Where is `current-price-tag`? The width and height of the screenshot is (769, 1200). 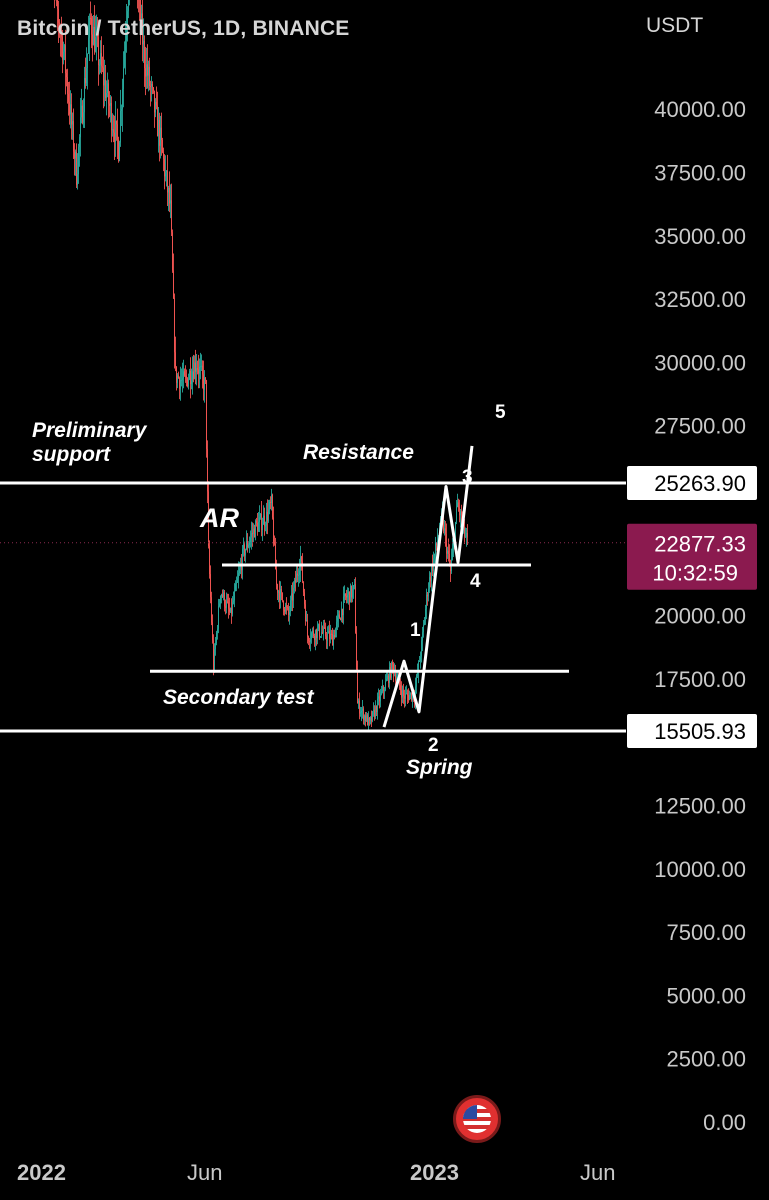
current-price-tag is located at coordinates (692, 556).